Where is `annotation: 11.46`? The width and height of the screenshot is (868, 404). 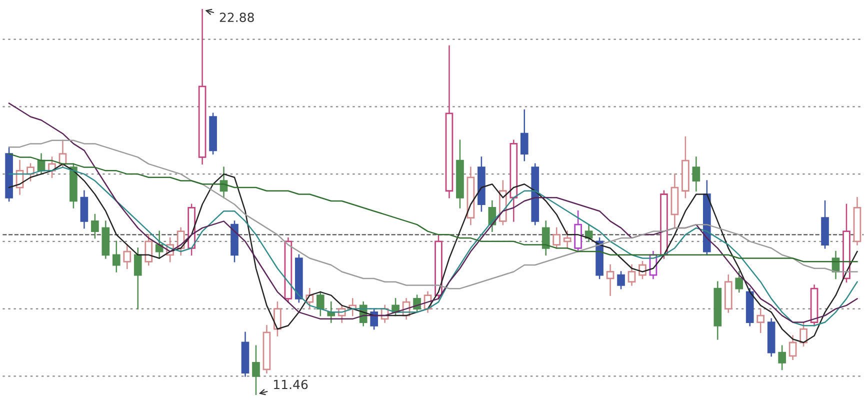 annotation: 11.46 is located at coordinates (291, 385).